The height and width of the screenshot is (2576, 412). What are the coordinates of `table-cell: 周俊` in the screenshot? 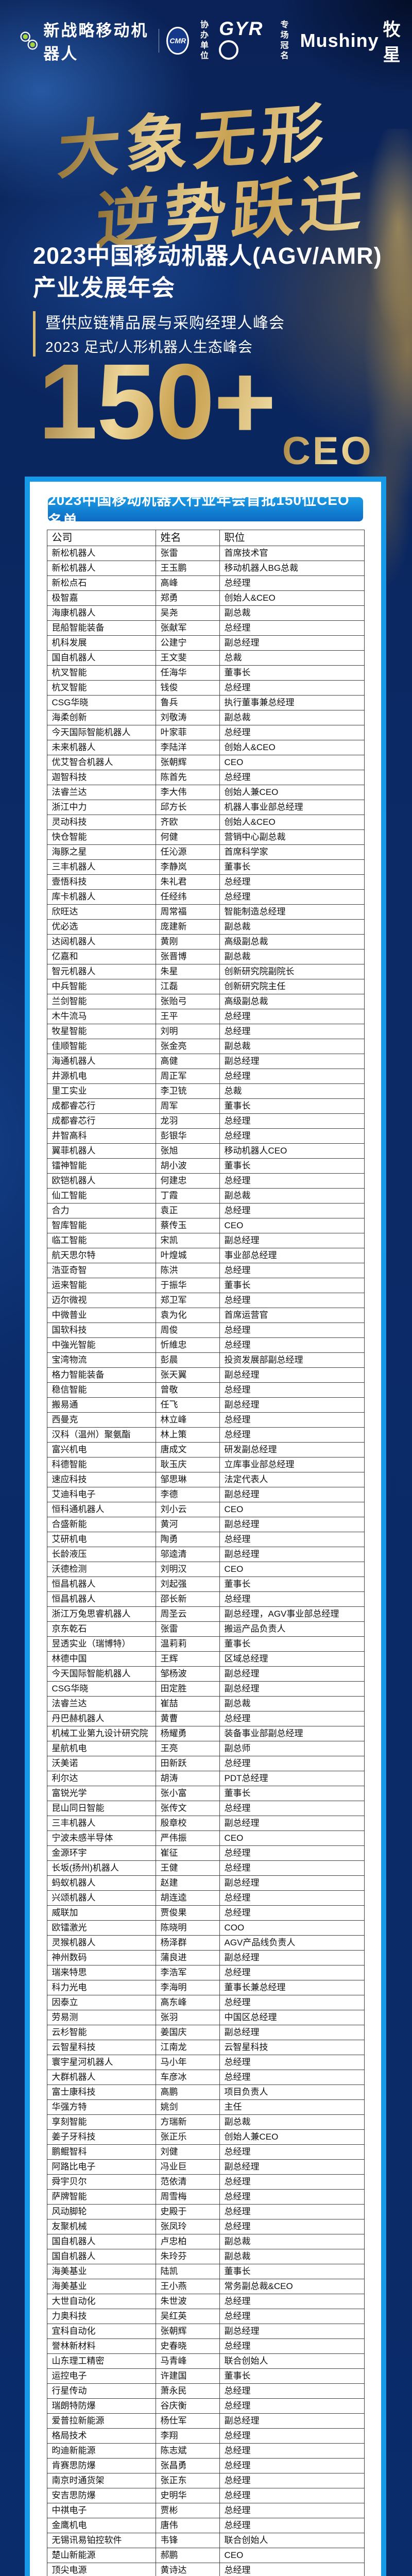 It's located at (188, 1330).